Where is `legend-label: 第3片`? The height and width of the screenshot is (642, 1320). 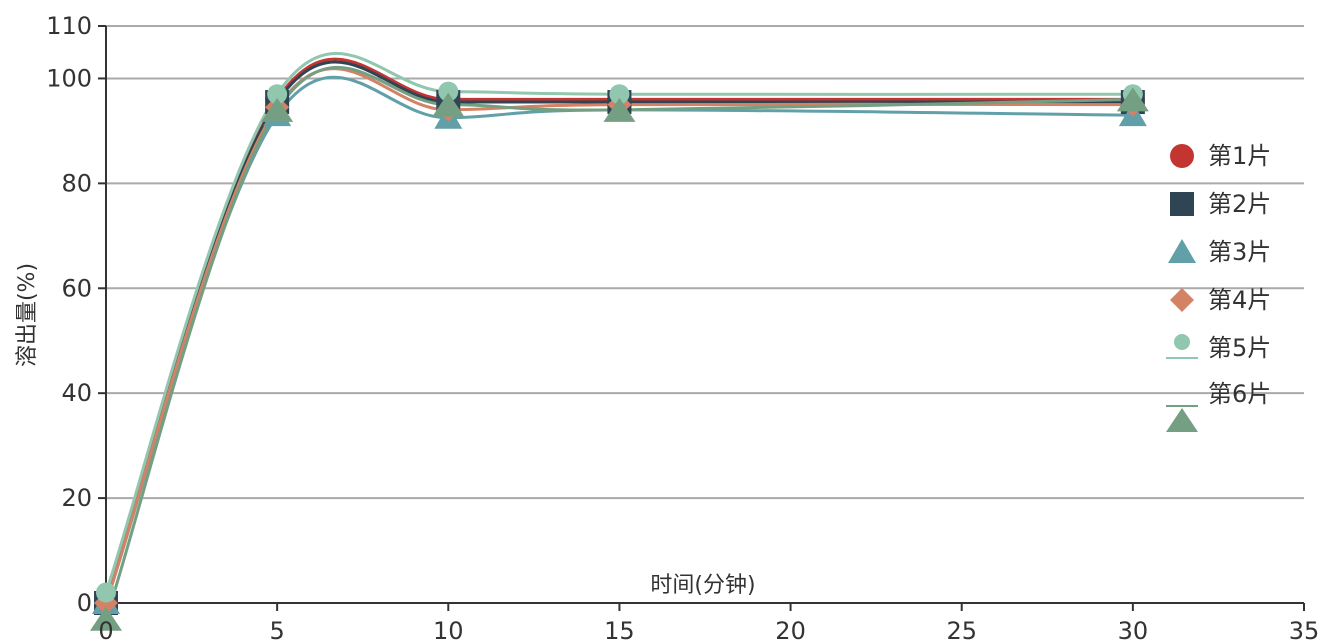
legend-label: 第3片 is located at coordinates (1239, 252).